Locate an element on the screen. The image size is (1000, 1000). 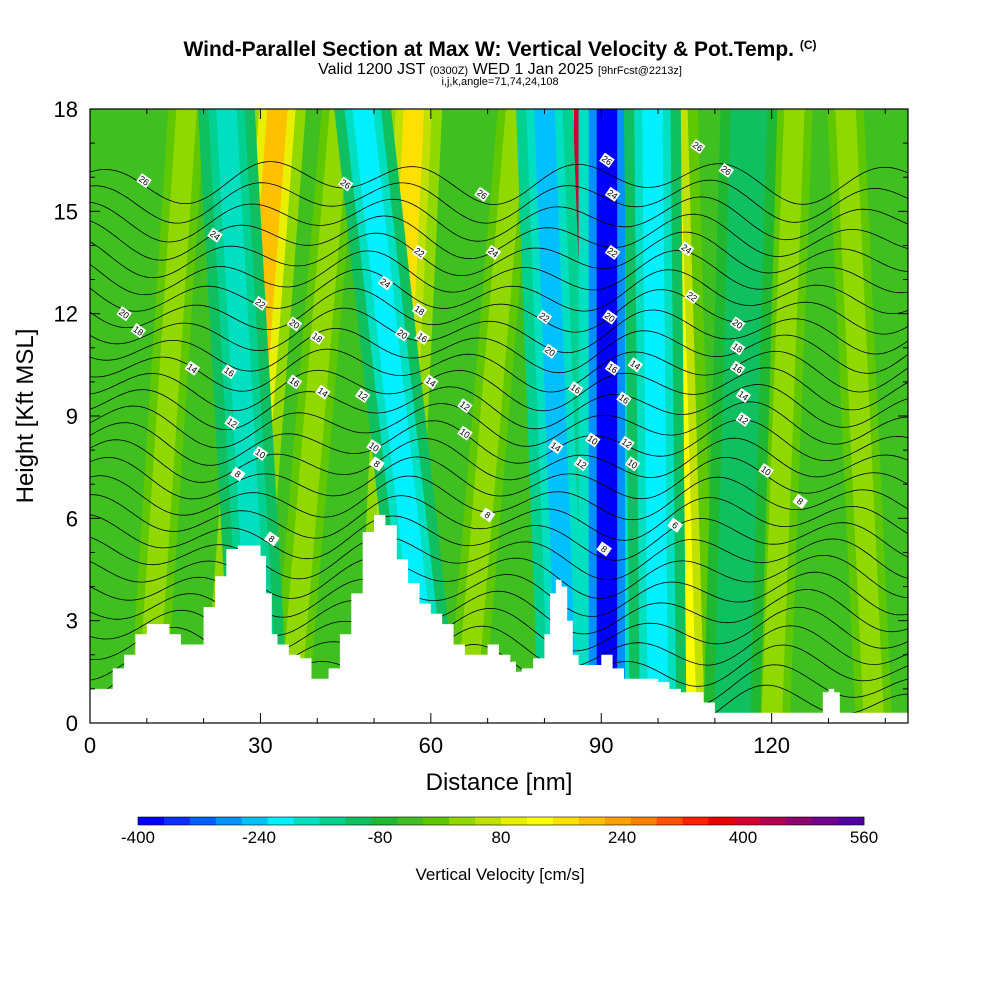
theta-label-22: 18 is located at coordinates (138, 331).